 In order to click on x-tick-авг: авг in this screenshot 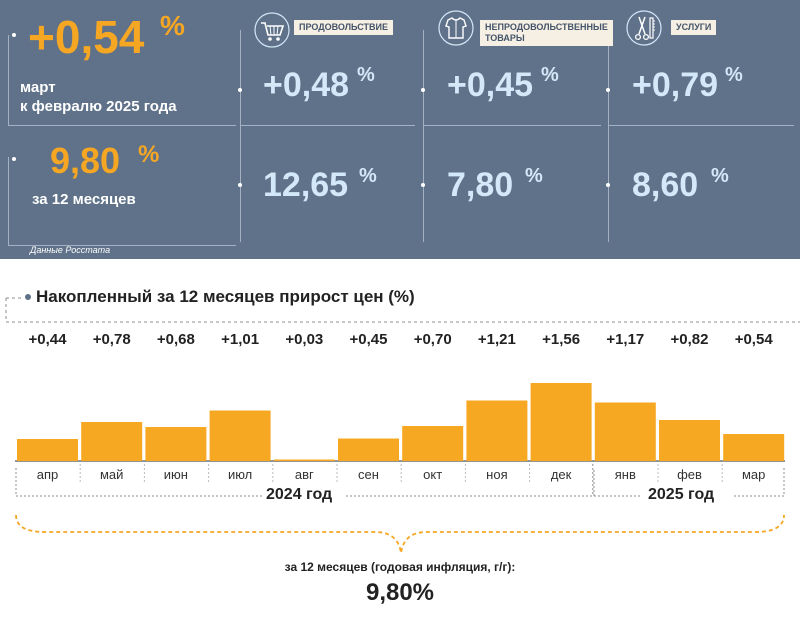, I will do `click(304, 474)`.